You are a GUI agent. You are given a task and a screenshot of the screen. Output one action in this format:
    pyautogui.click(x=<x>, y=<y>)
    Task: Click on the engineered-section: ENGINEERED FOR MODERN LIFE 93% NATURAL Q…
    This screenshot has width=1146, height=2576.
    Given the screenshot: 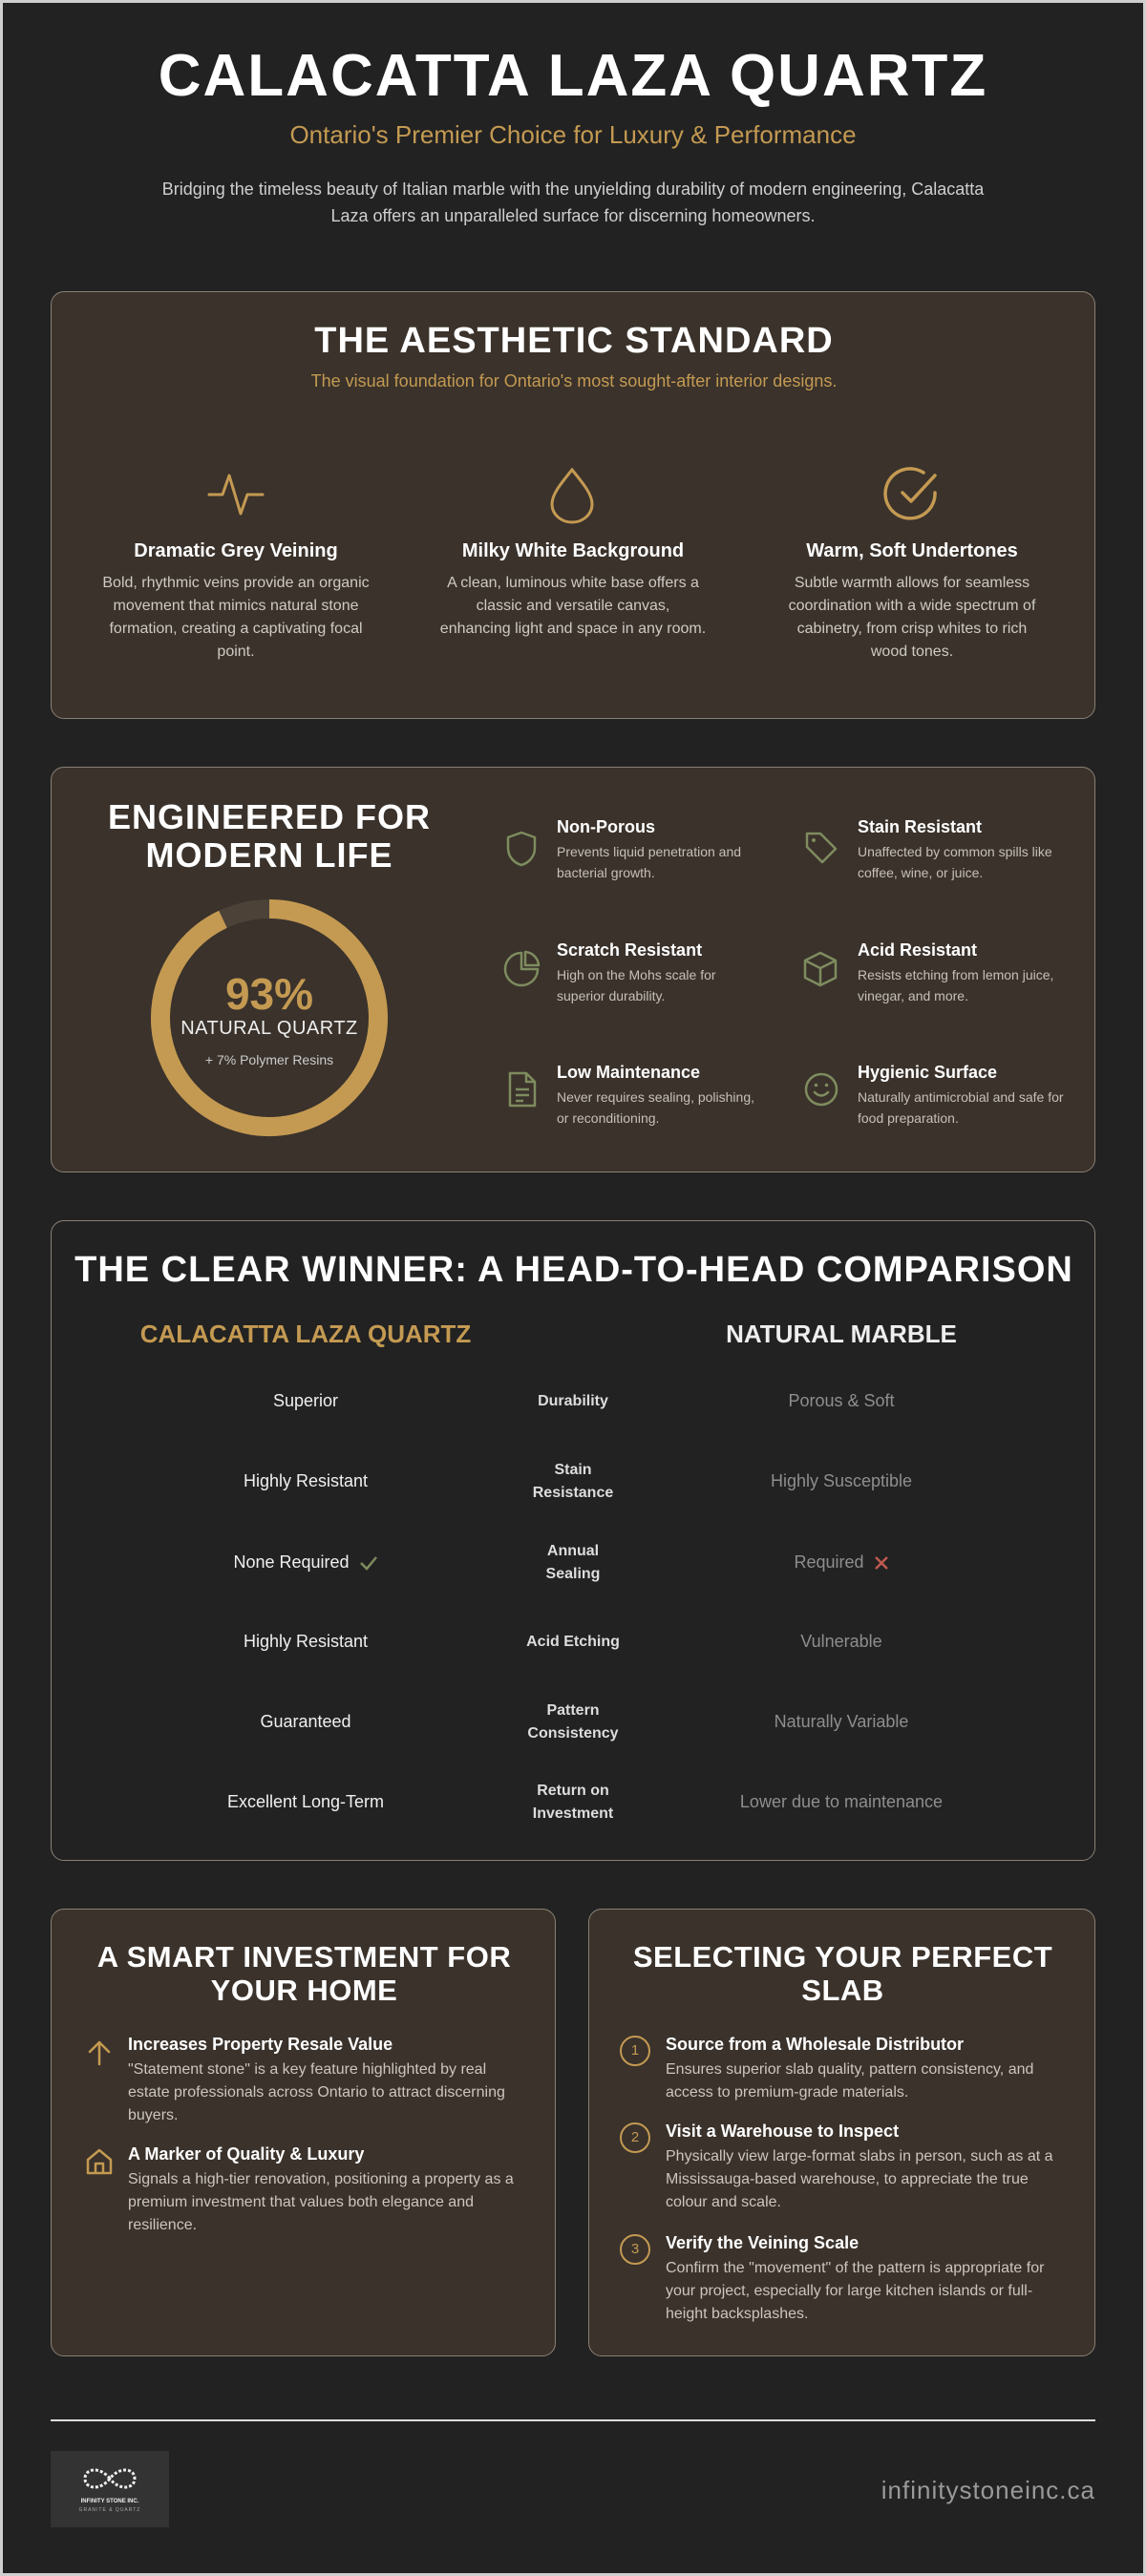 What is the action you would take?
    pyautogui.click(x=573, y=969)
    